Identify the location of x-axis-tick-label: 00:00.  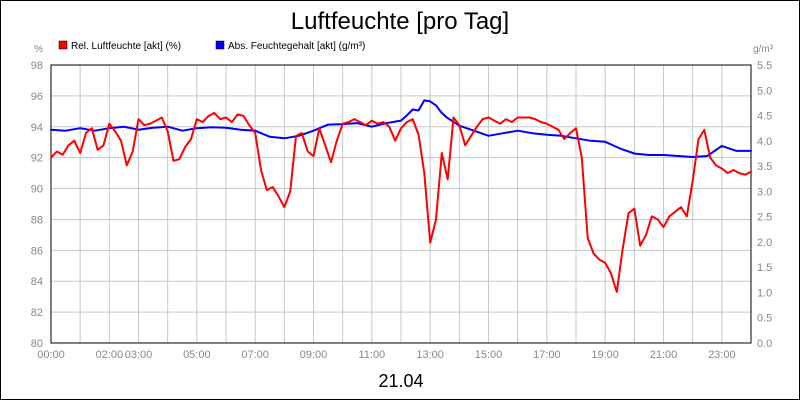
(51, 355).